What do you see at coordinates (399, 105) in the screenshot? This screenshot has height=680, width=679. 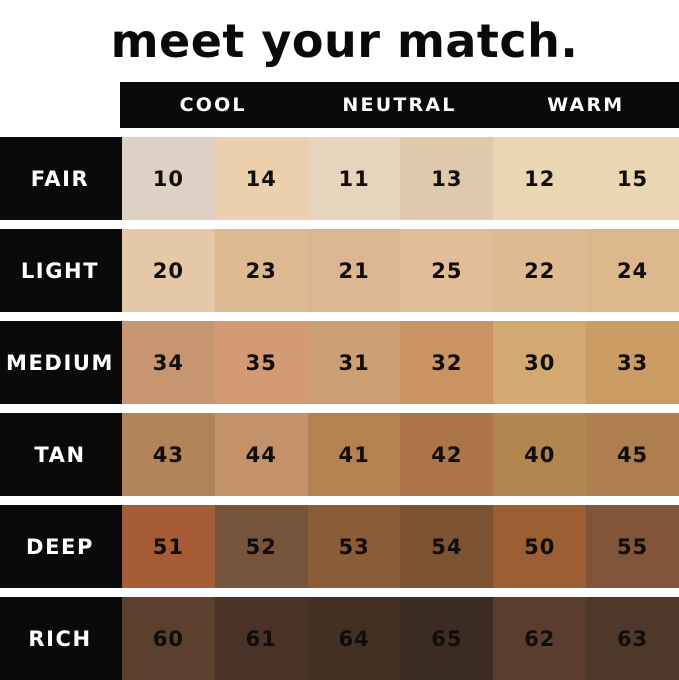 I see `undertone-header-neutral: NEUTRAL` at bounding box center [399, 105].